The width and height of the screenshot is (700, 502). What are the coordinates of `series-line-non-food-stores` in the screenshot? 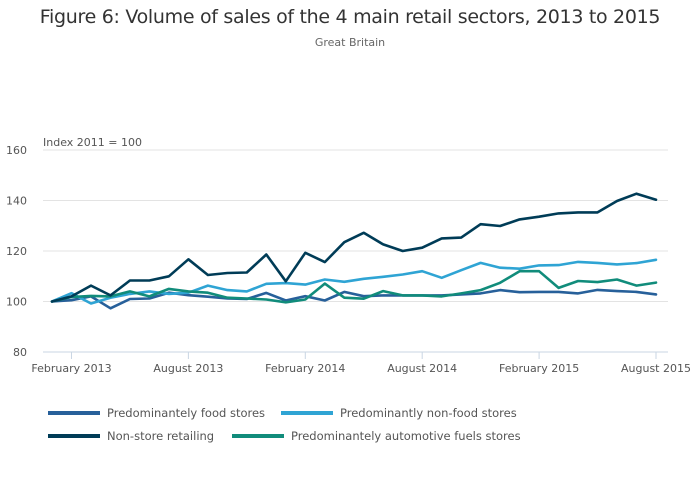 It's located at (354, 281).